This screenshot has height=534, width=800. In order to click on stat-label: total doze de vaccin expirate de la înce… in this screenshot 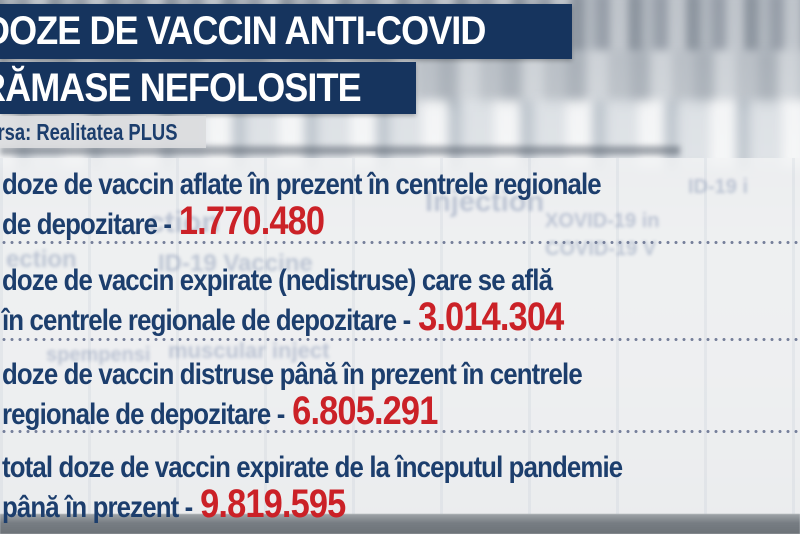, I will do `click(312, 467)`.